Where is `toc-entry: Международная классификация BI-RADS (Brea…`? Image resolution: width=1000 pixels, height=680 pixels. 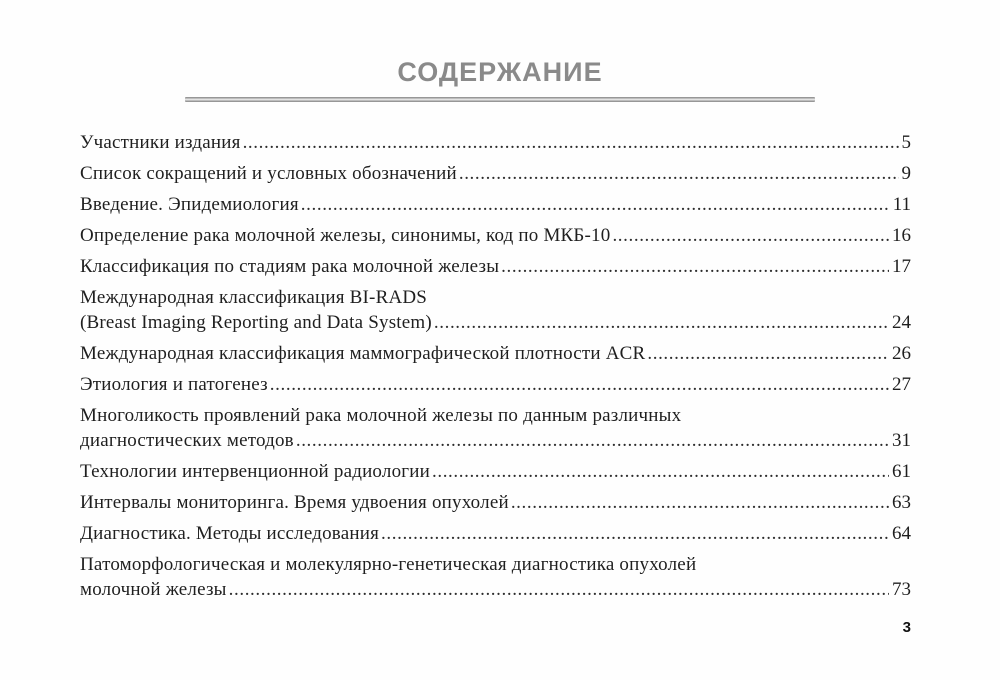
toc-entry: Международная классификация BI-RADS (Brea… is located at coordinates (495, 310).